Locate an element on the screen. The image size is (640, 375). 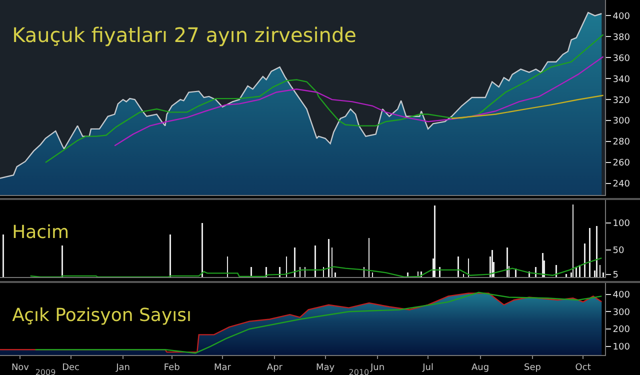
x-tick-label: Sep is located at coordinates (533, 367).